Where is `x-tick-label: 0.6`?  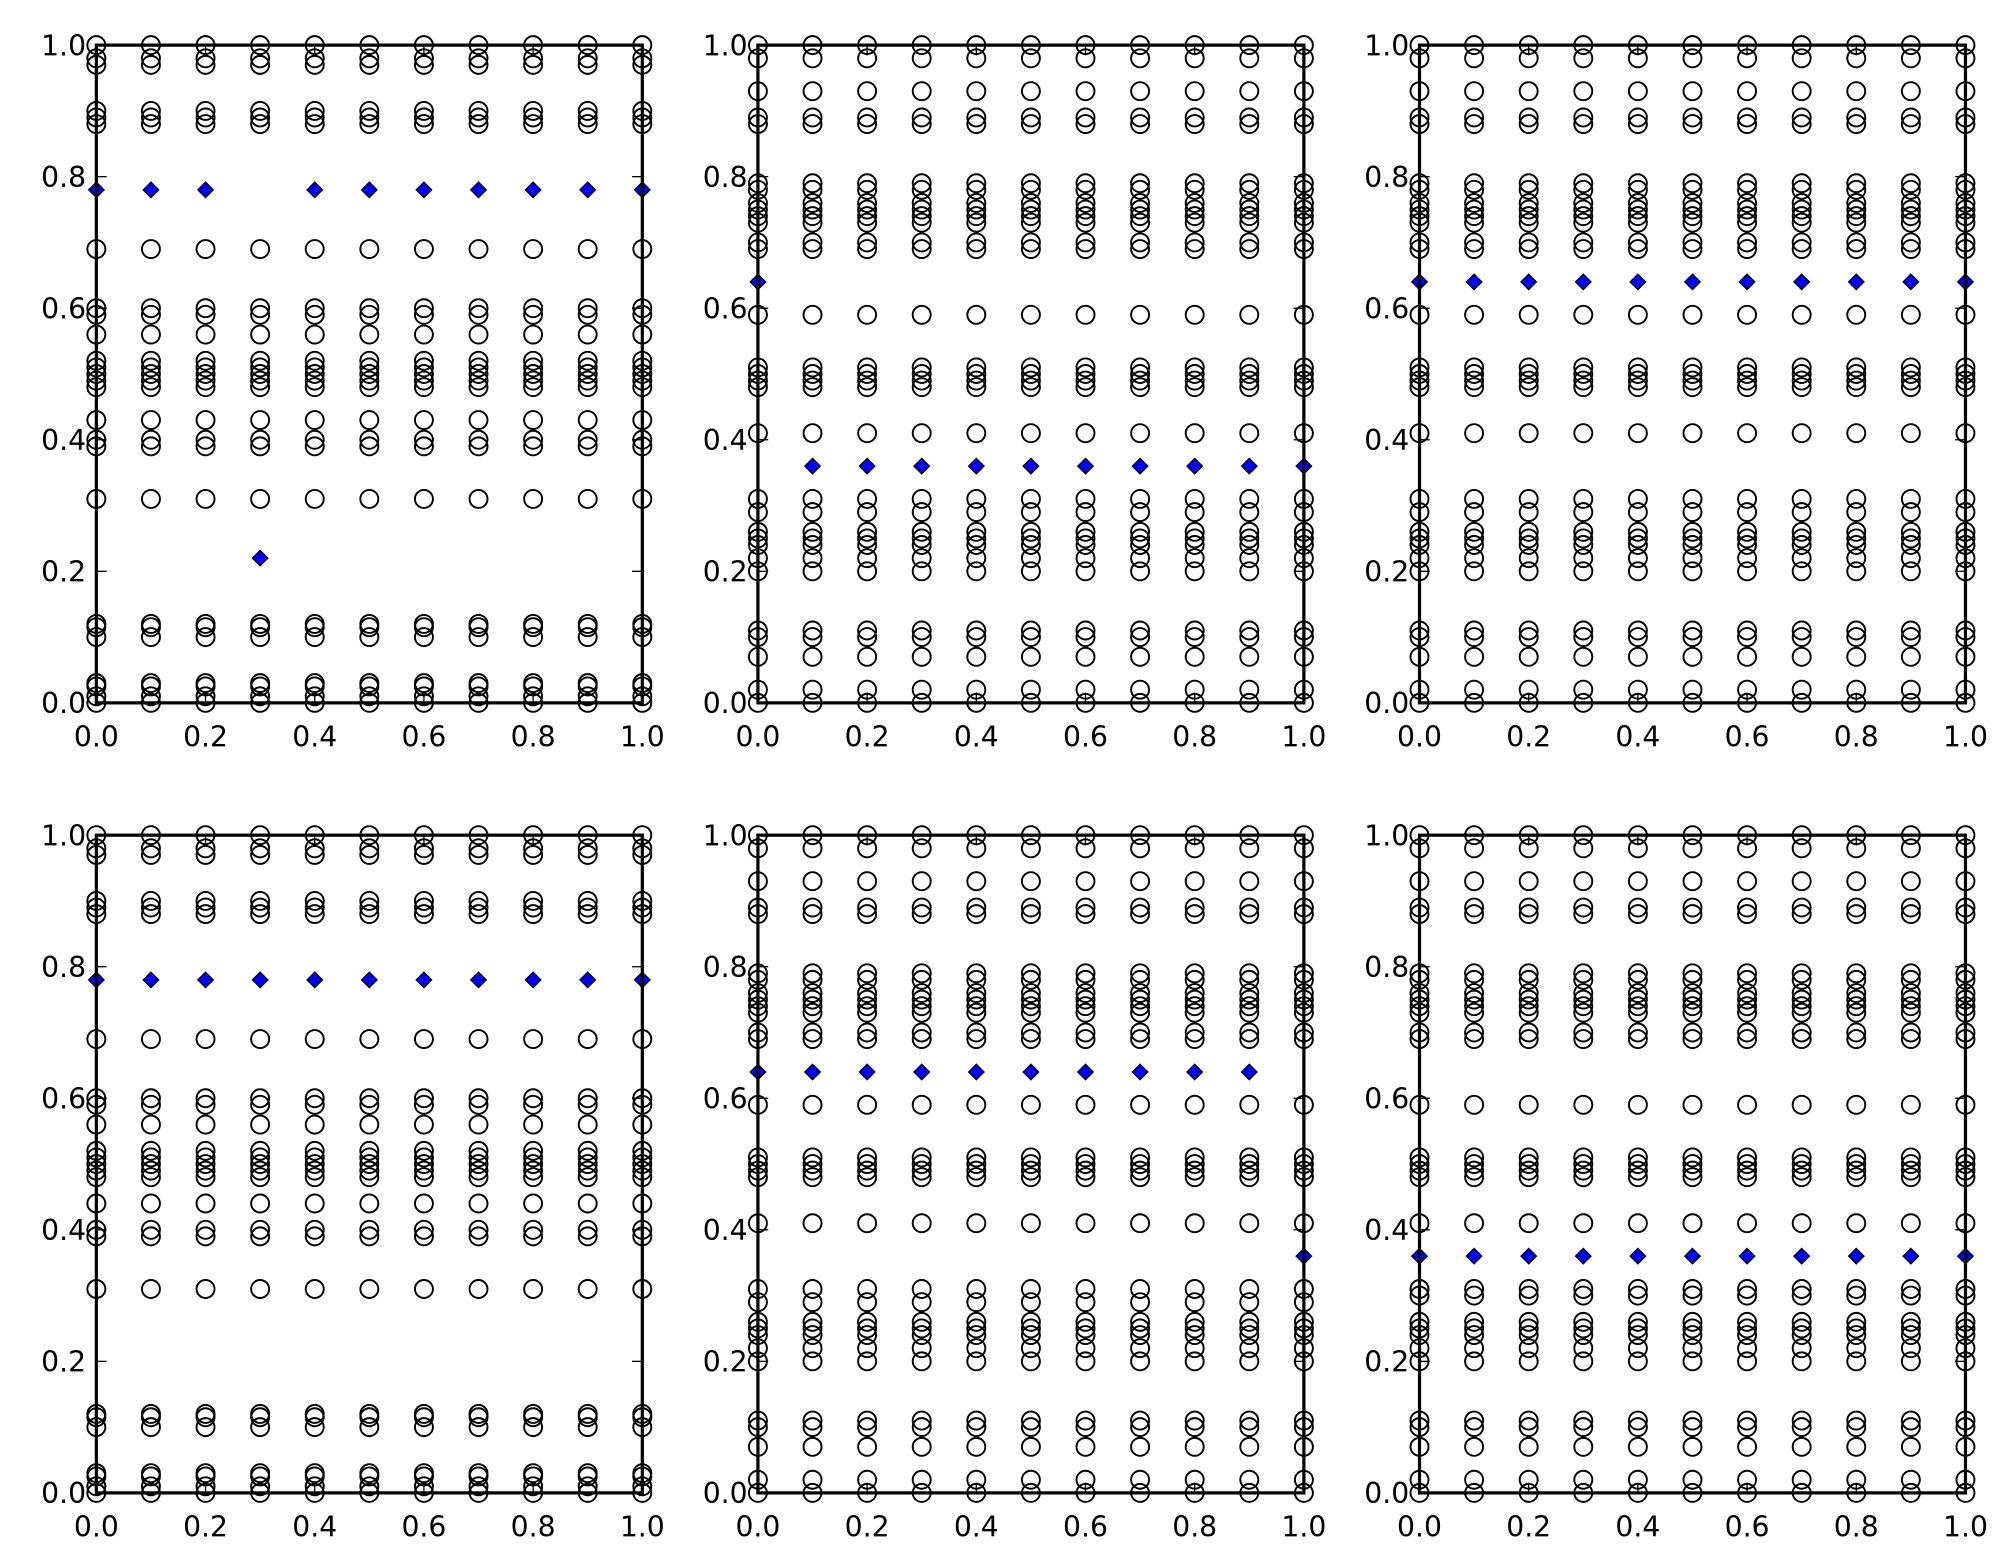 x-tick-label: 0.6 is located at coordinates (1747, 1527).